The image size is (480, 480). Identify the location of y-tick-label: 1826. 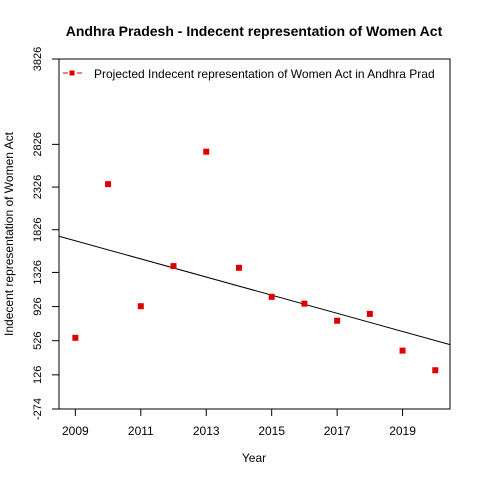
(38, 229).